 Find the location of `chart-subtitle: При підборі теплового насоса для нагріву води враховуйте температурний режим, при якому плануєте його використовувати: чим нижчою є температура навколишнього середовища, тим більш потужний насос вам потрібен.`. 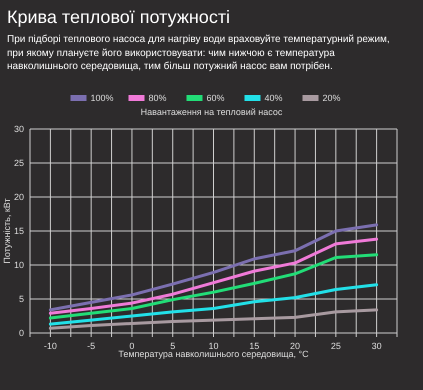

chart-subtitle: При підборі теплового насоса для нагріву води враховуйте температурний режим, при якому плануєте його використовувати: чим нижчою є температура навколишнього середовища, тим більш потужний насос вам потрібен. is located at coordinates (199, 53).